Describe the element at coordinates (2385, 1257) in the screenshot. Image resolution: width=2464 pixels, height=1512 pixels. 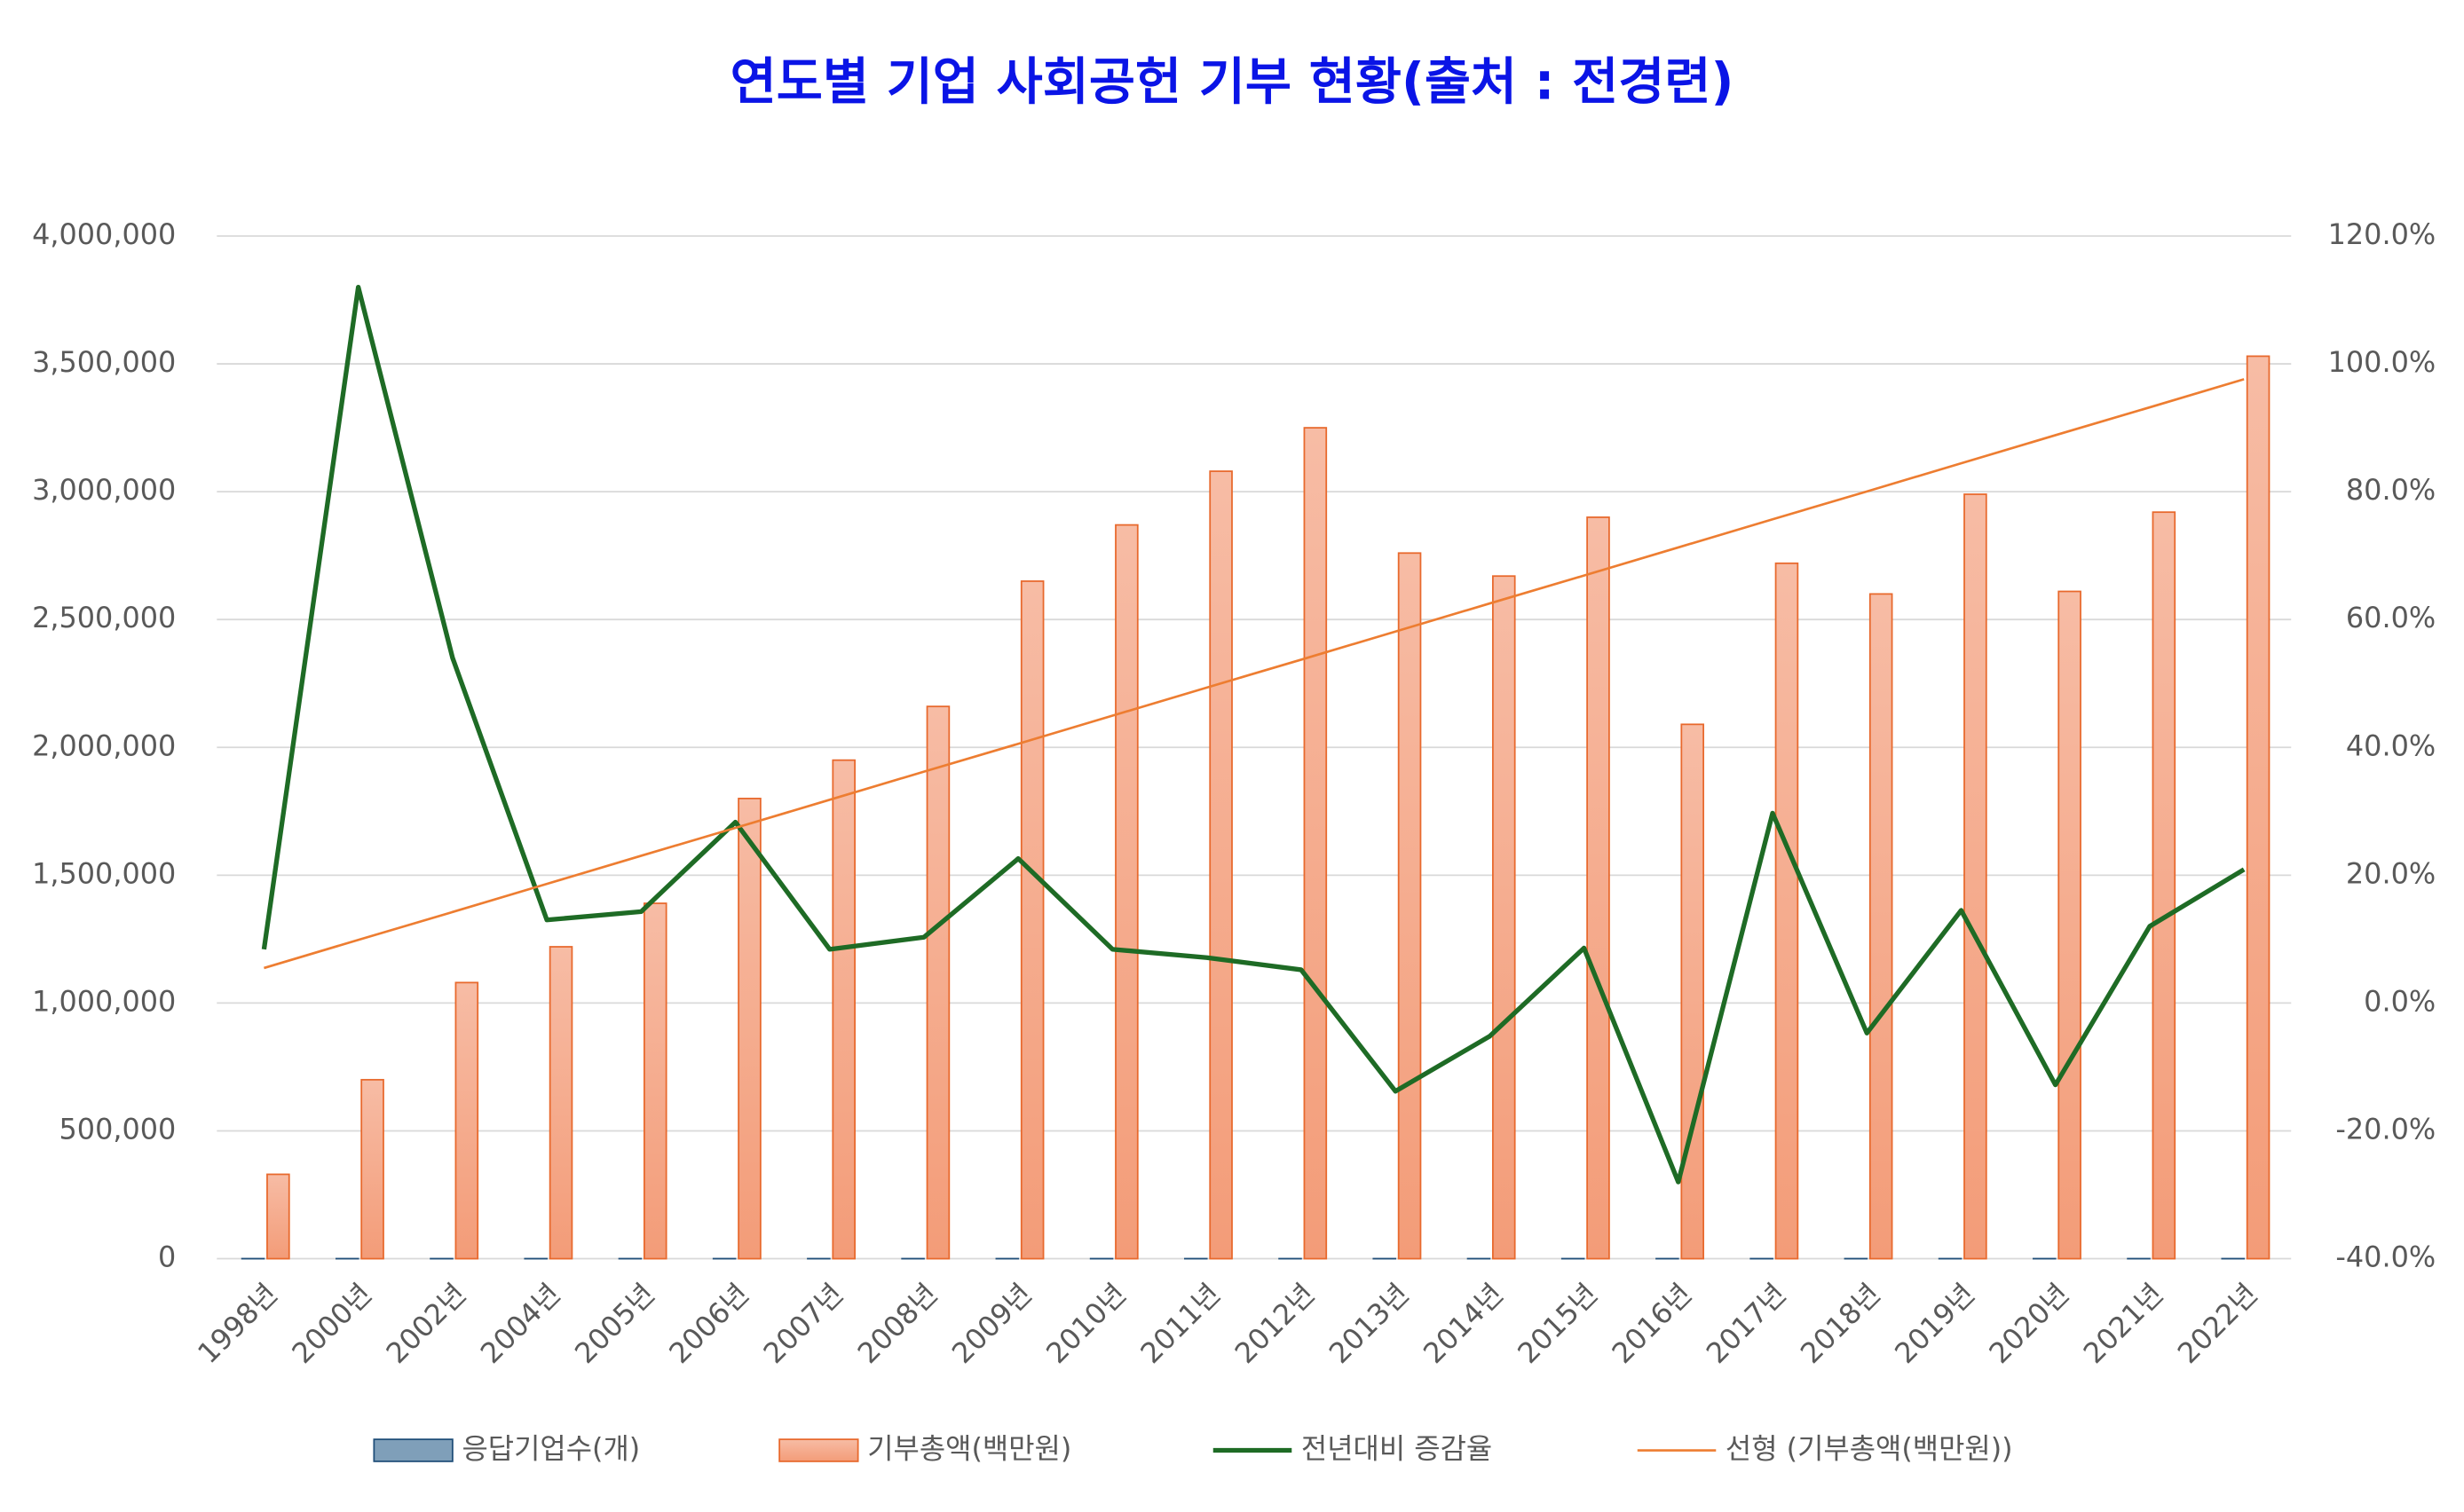
I see `y2-tick-label: -40.0%` at that location.